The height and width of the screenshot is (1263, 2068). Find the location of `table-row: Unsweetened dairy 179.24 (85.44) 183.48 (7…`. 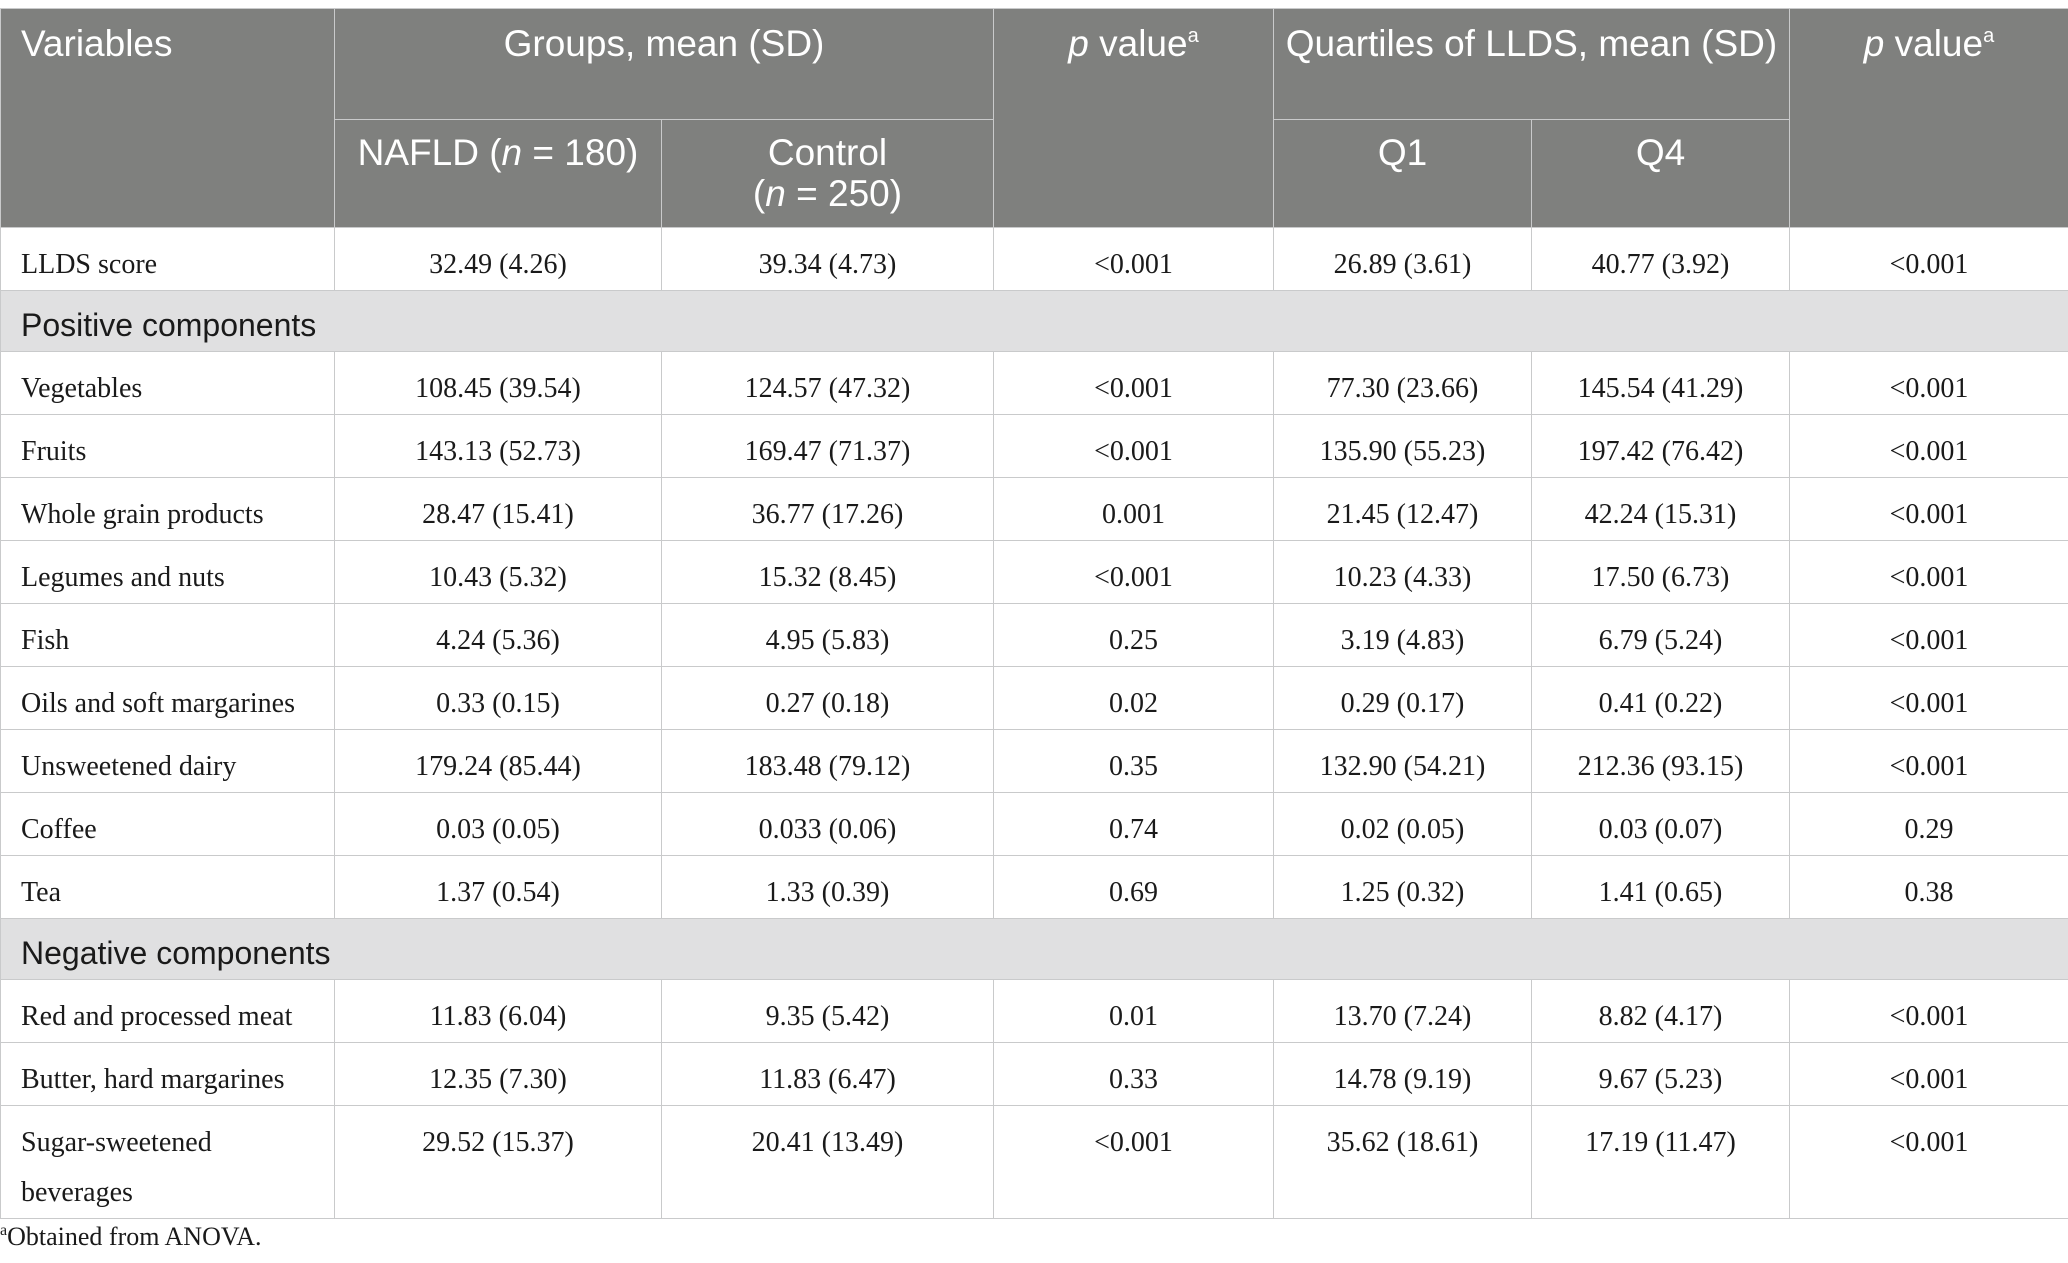

table-row: Unsweetened dairy 179.24 (85.44) 183.48 (7… is located at coordinates (1034, 761).